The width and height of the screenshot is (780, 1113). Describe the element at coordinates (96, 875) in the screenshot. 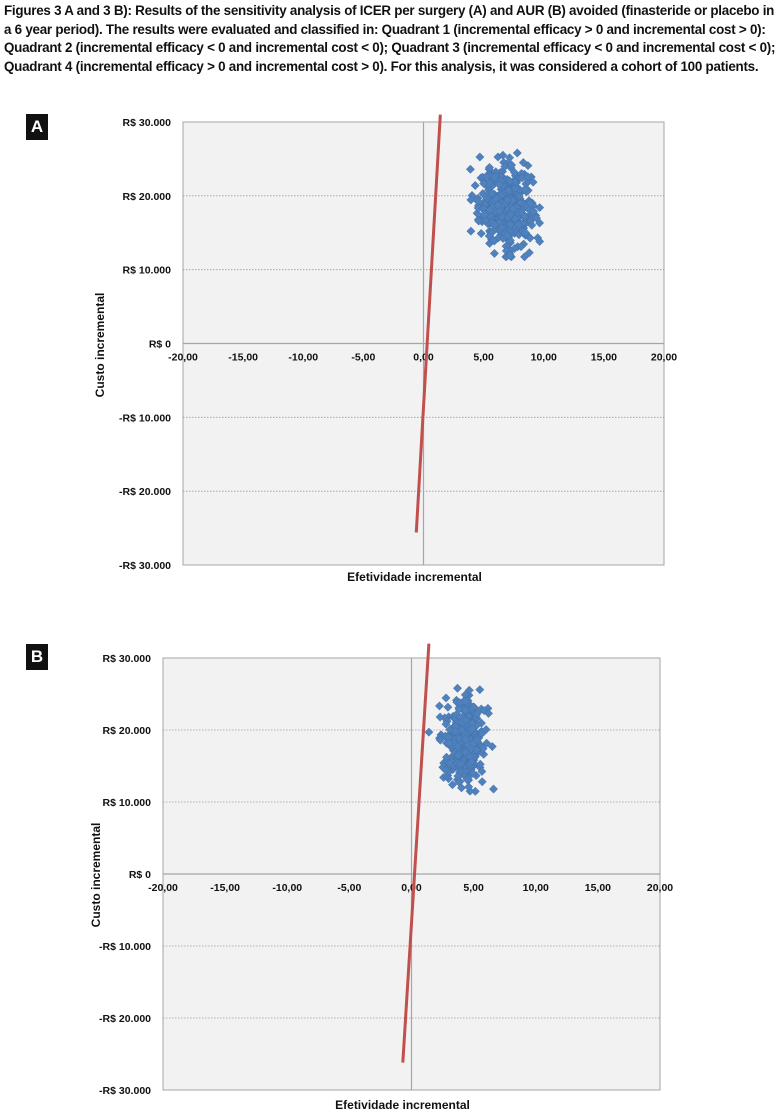

I see `y-axis-title: Custo incremental` at that location.